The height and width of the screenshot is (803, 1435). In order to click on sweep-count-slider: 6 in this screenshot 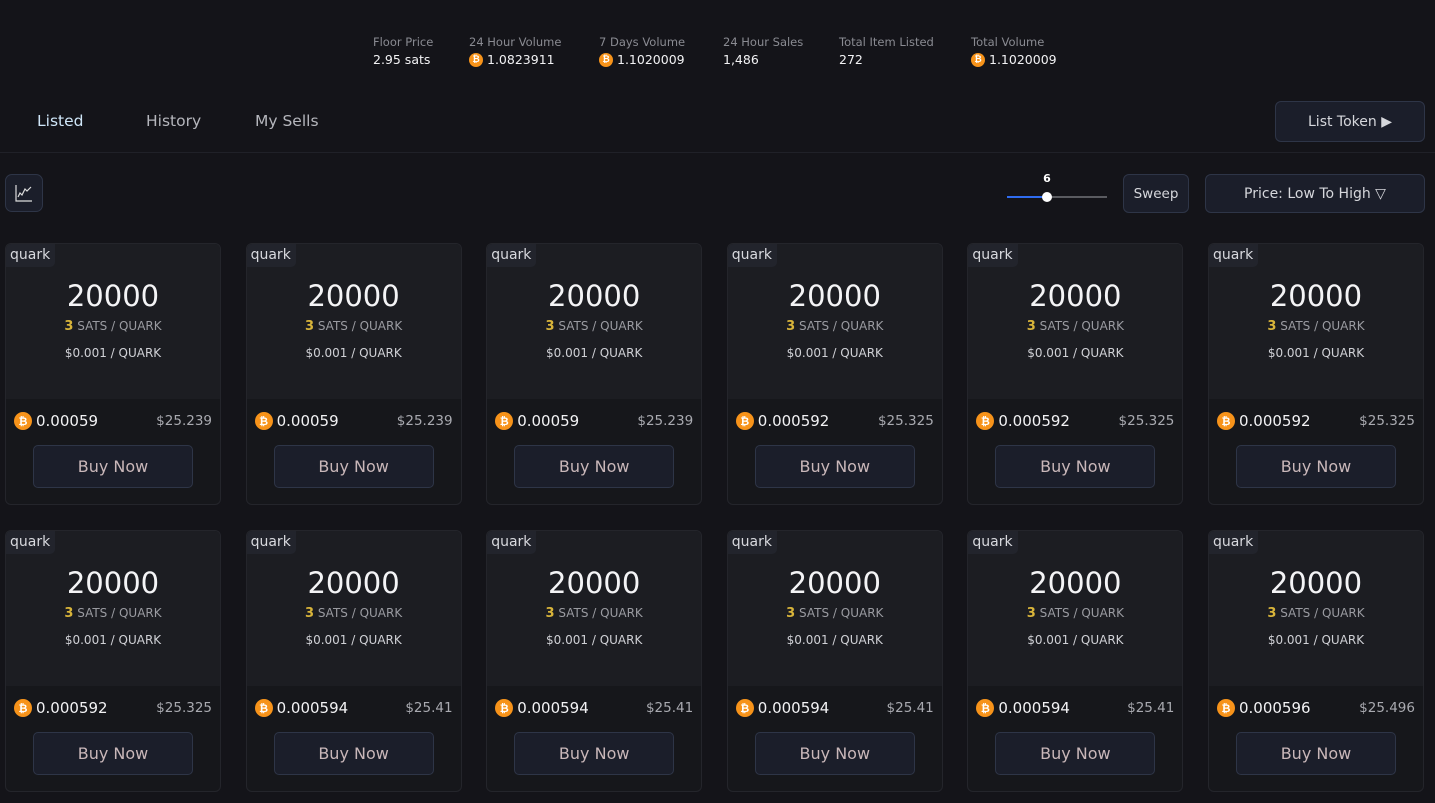, I will do `click(1057, 189)`.